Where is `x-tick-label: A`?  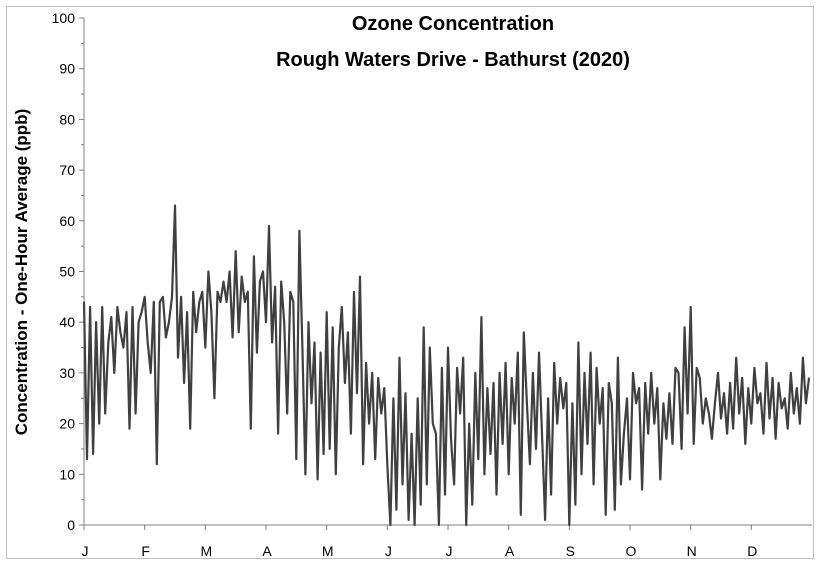
x-tick-label: A is located at coordinates (510, 551).